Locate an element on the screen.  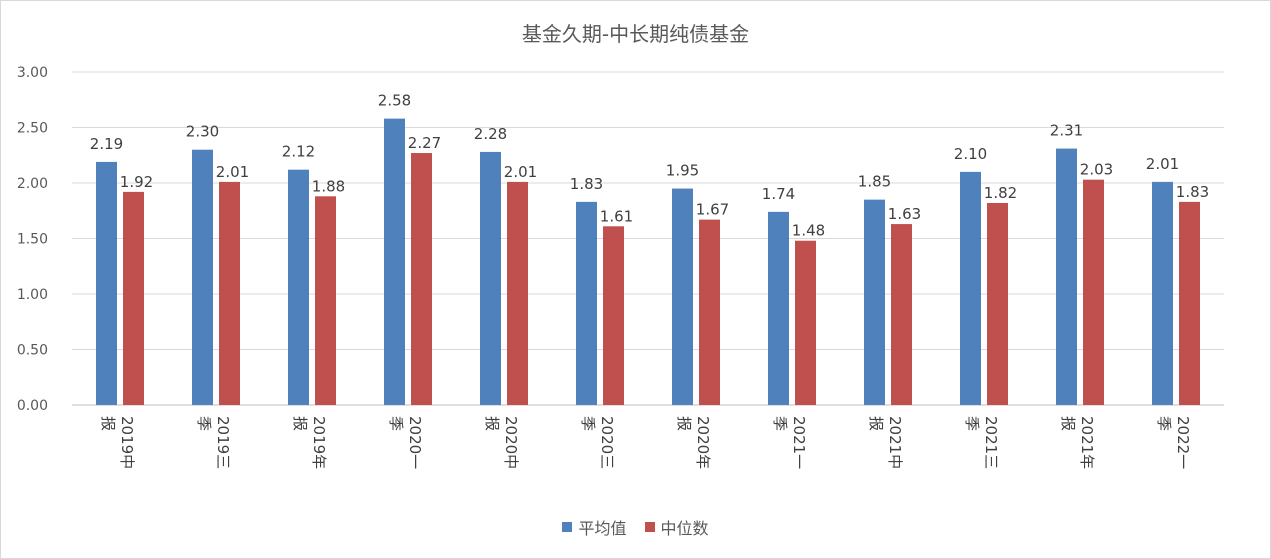
data-label: 2.30 is located at coordinates (202, 132).